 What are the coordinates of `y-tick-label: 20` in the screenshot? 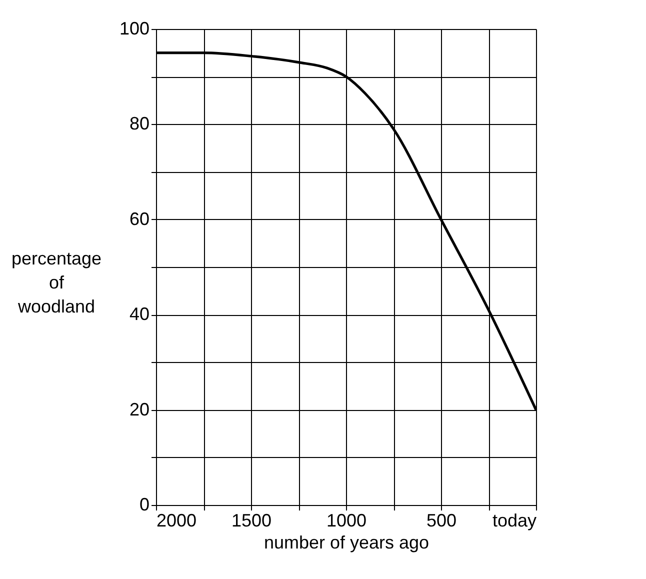 It's located at (139, 409).